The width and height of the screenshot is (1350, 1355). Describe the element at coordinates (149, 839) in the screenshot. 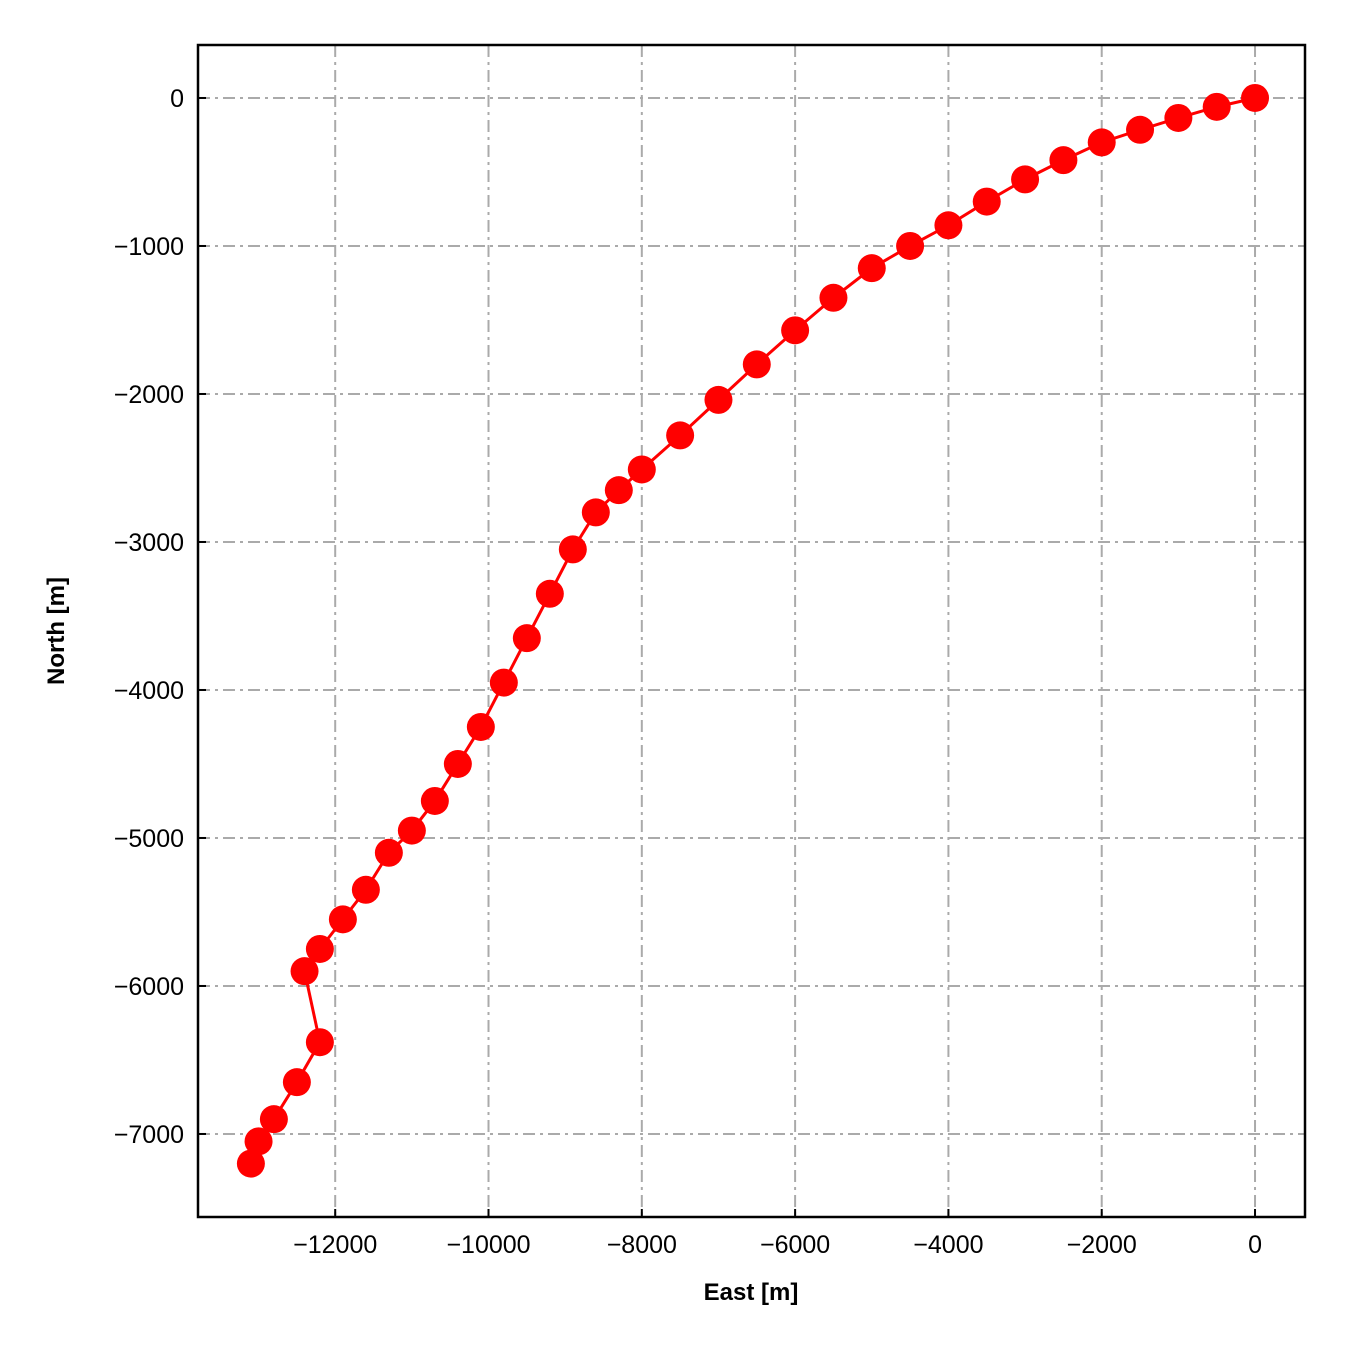

I see `y-tick-label: −5000` at that location.